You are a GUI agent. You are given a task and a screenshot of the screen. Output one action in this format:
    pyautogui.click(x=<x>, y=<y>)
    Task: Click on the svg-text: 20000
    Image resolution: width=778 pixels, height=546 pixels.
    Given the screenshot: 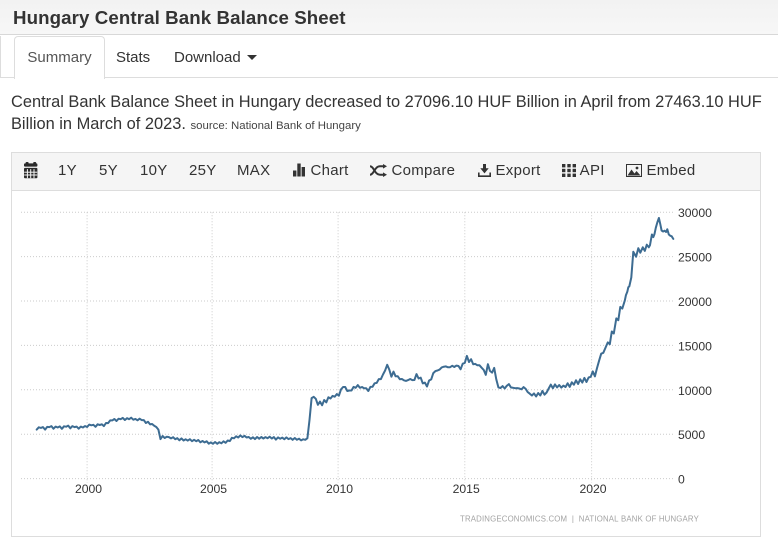 What is the action you would take?
    pyautogui.click(x=695, y=302)
    